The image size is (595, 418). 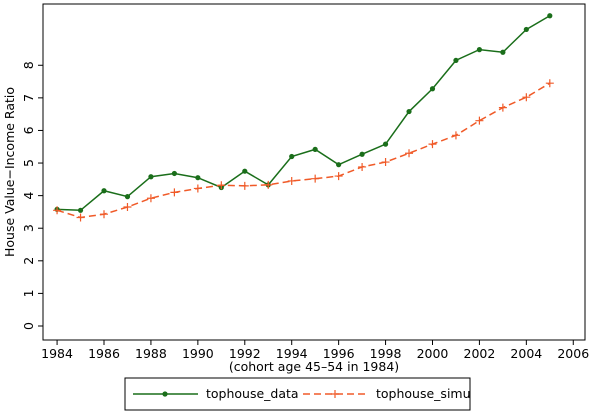 I want to click on x-axis-title: (cohort age 45–54 in 1984), so click(x=314, y=366).